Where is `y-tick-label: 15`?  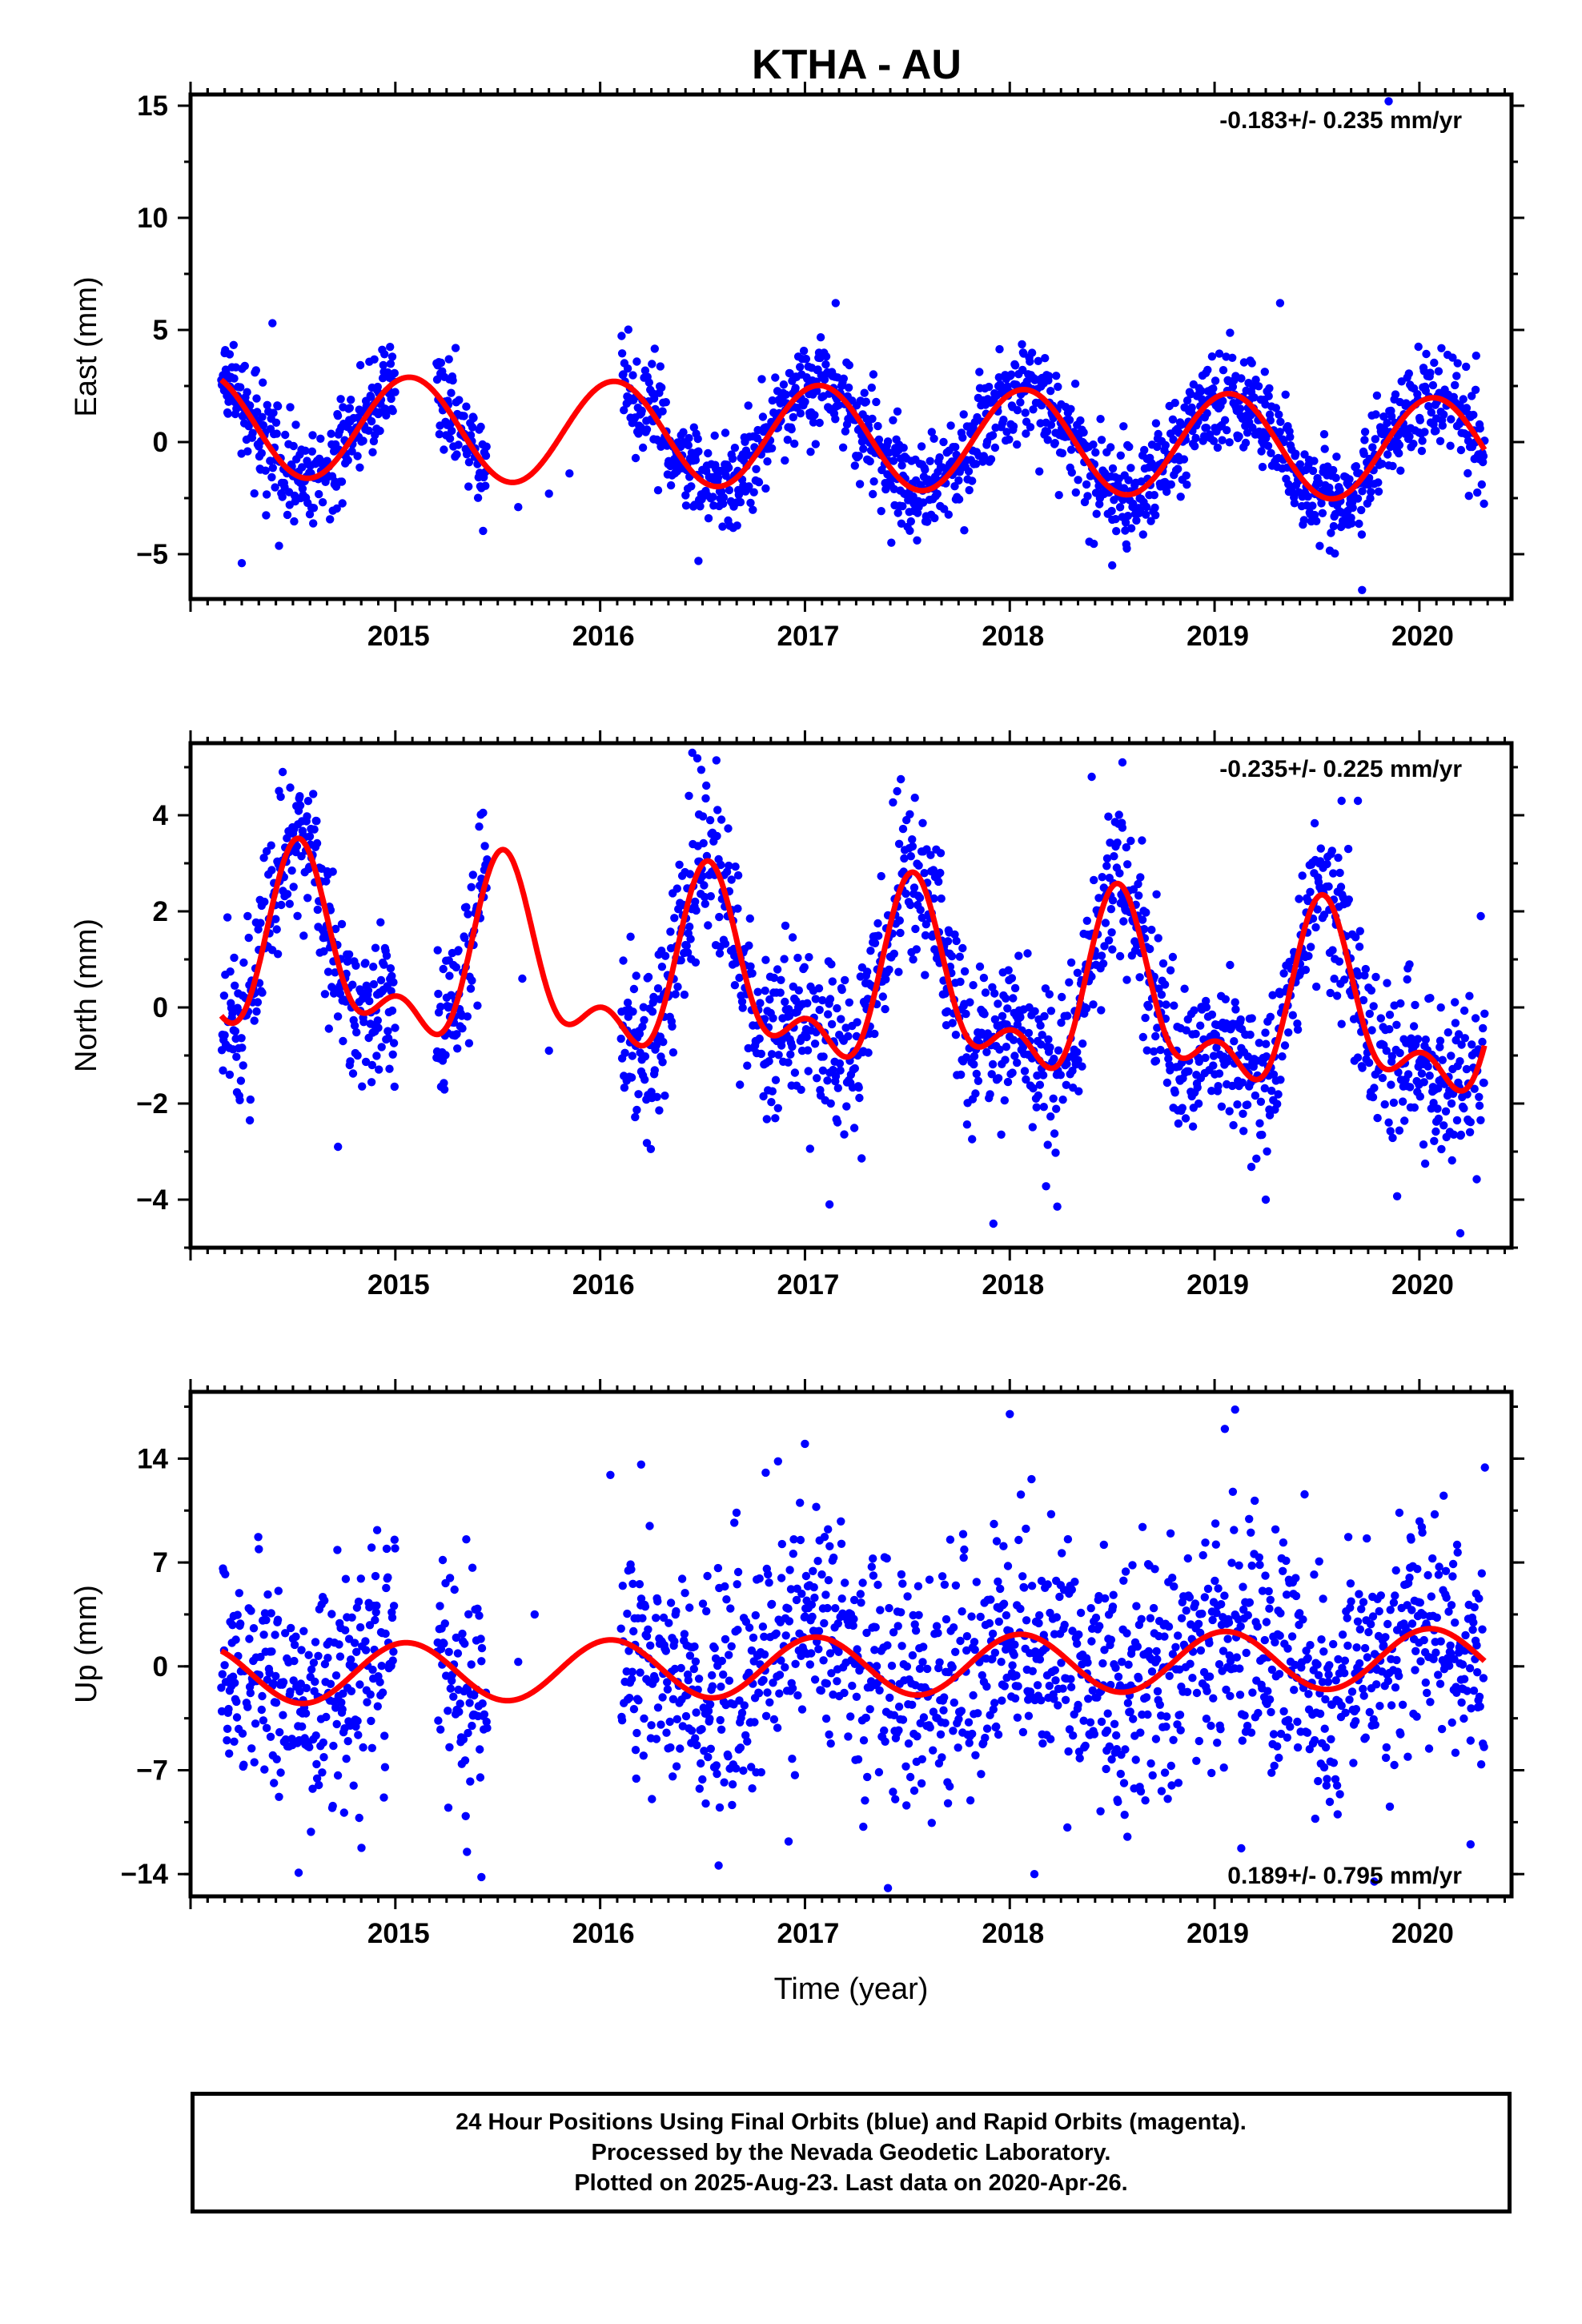
y-tick-label: 15 is located at coordinates (152, 106).